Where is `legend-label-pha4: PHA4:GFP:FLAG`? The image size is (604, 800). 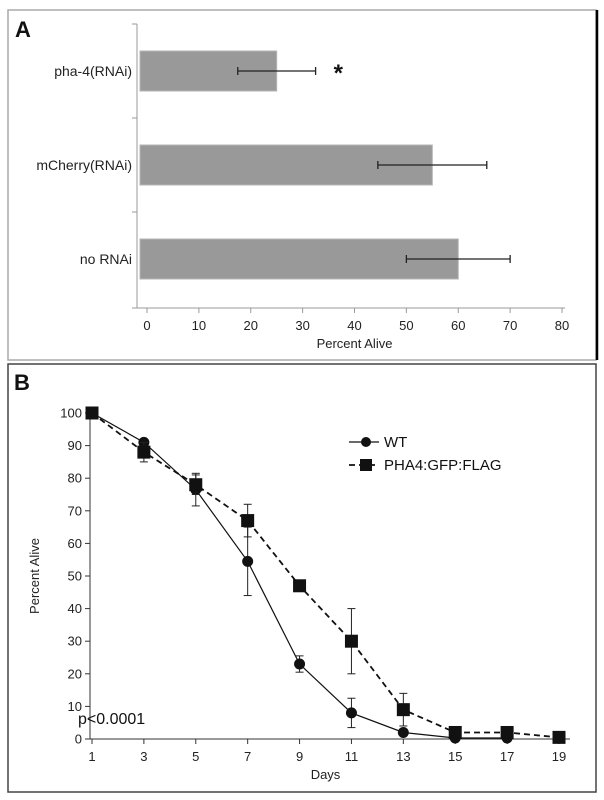 legend-label-pha4: PHA4:GFP:FLAG is located at coordinates (443, 465).